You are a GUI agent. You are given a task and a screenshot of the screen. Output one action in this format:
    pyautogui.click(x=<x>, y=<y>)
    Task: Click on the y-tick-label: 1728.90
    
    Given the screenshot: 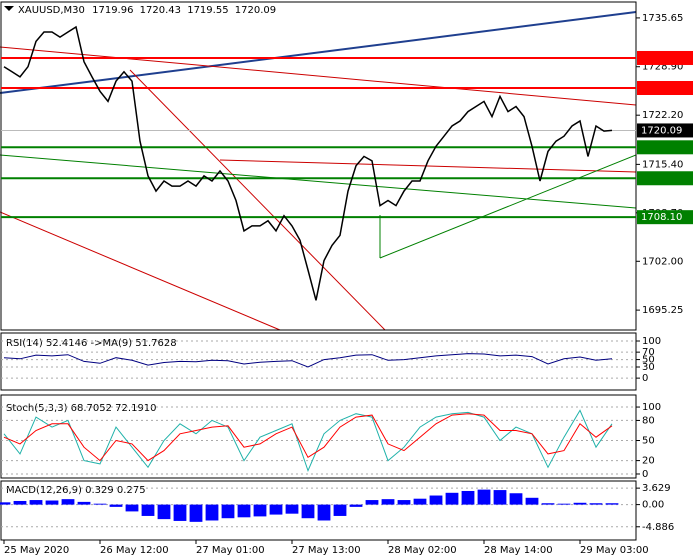 What is the action you would take?
    pyautogui.click(x=662, y=67)
    